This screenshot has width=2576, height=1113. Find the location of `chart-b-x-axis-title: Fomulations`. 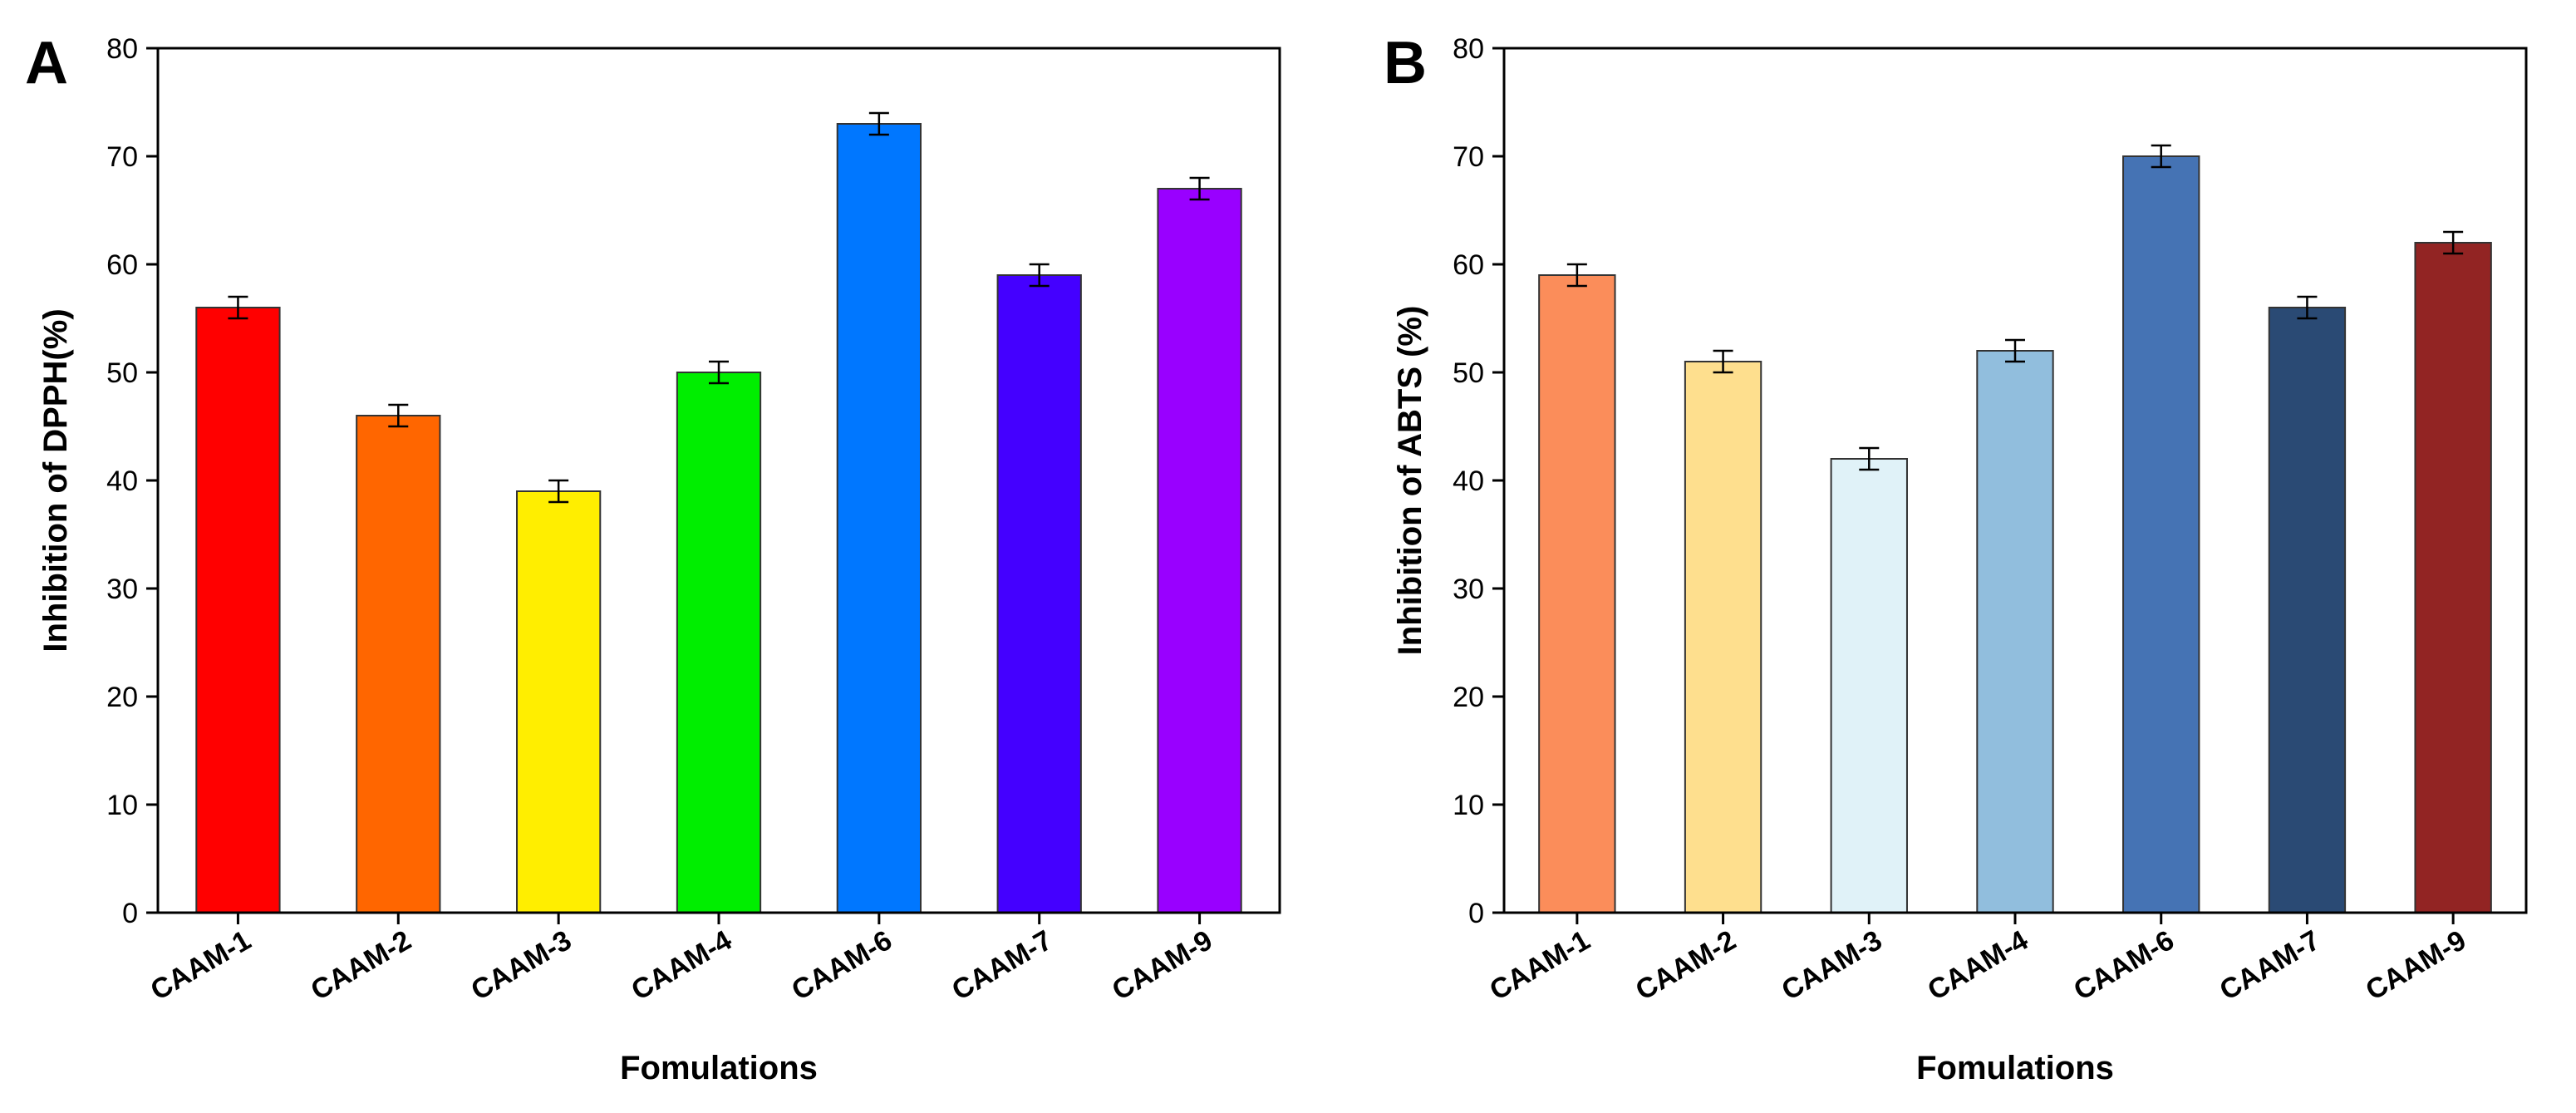

chart-b-x-axis-title: Fomulations is located at coordinates (2015, 1068).